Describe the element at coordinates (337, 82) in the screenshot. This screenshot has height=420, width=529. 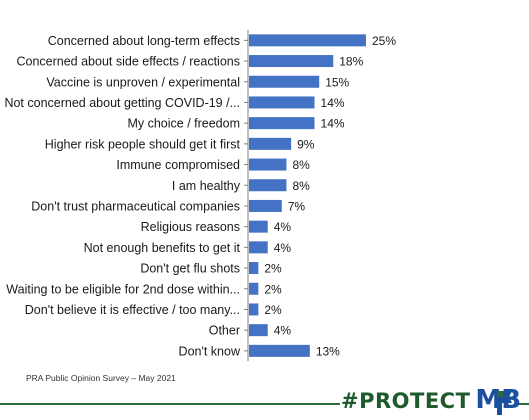
I see `data-label: 15%` at that location.